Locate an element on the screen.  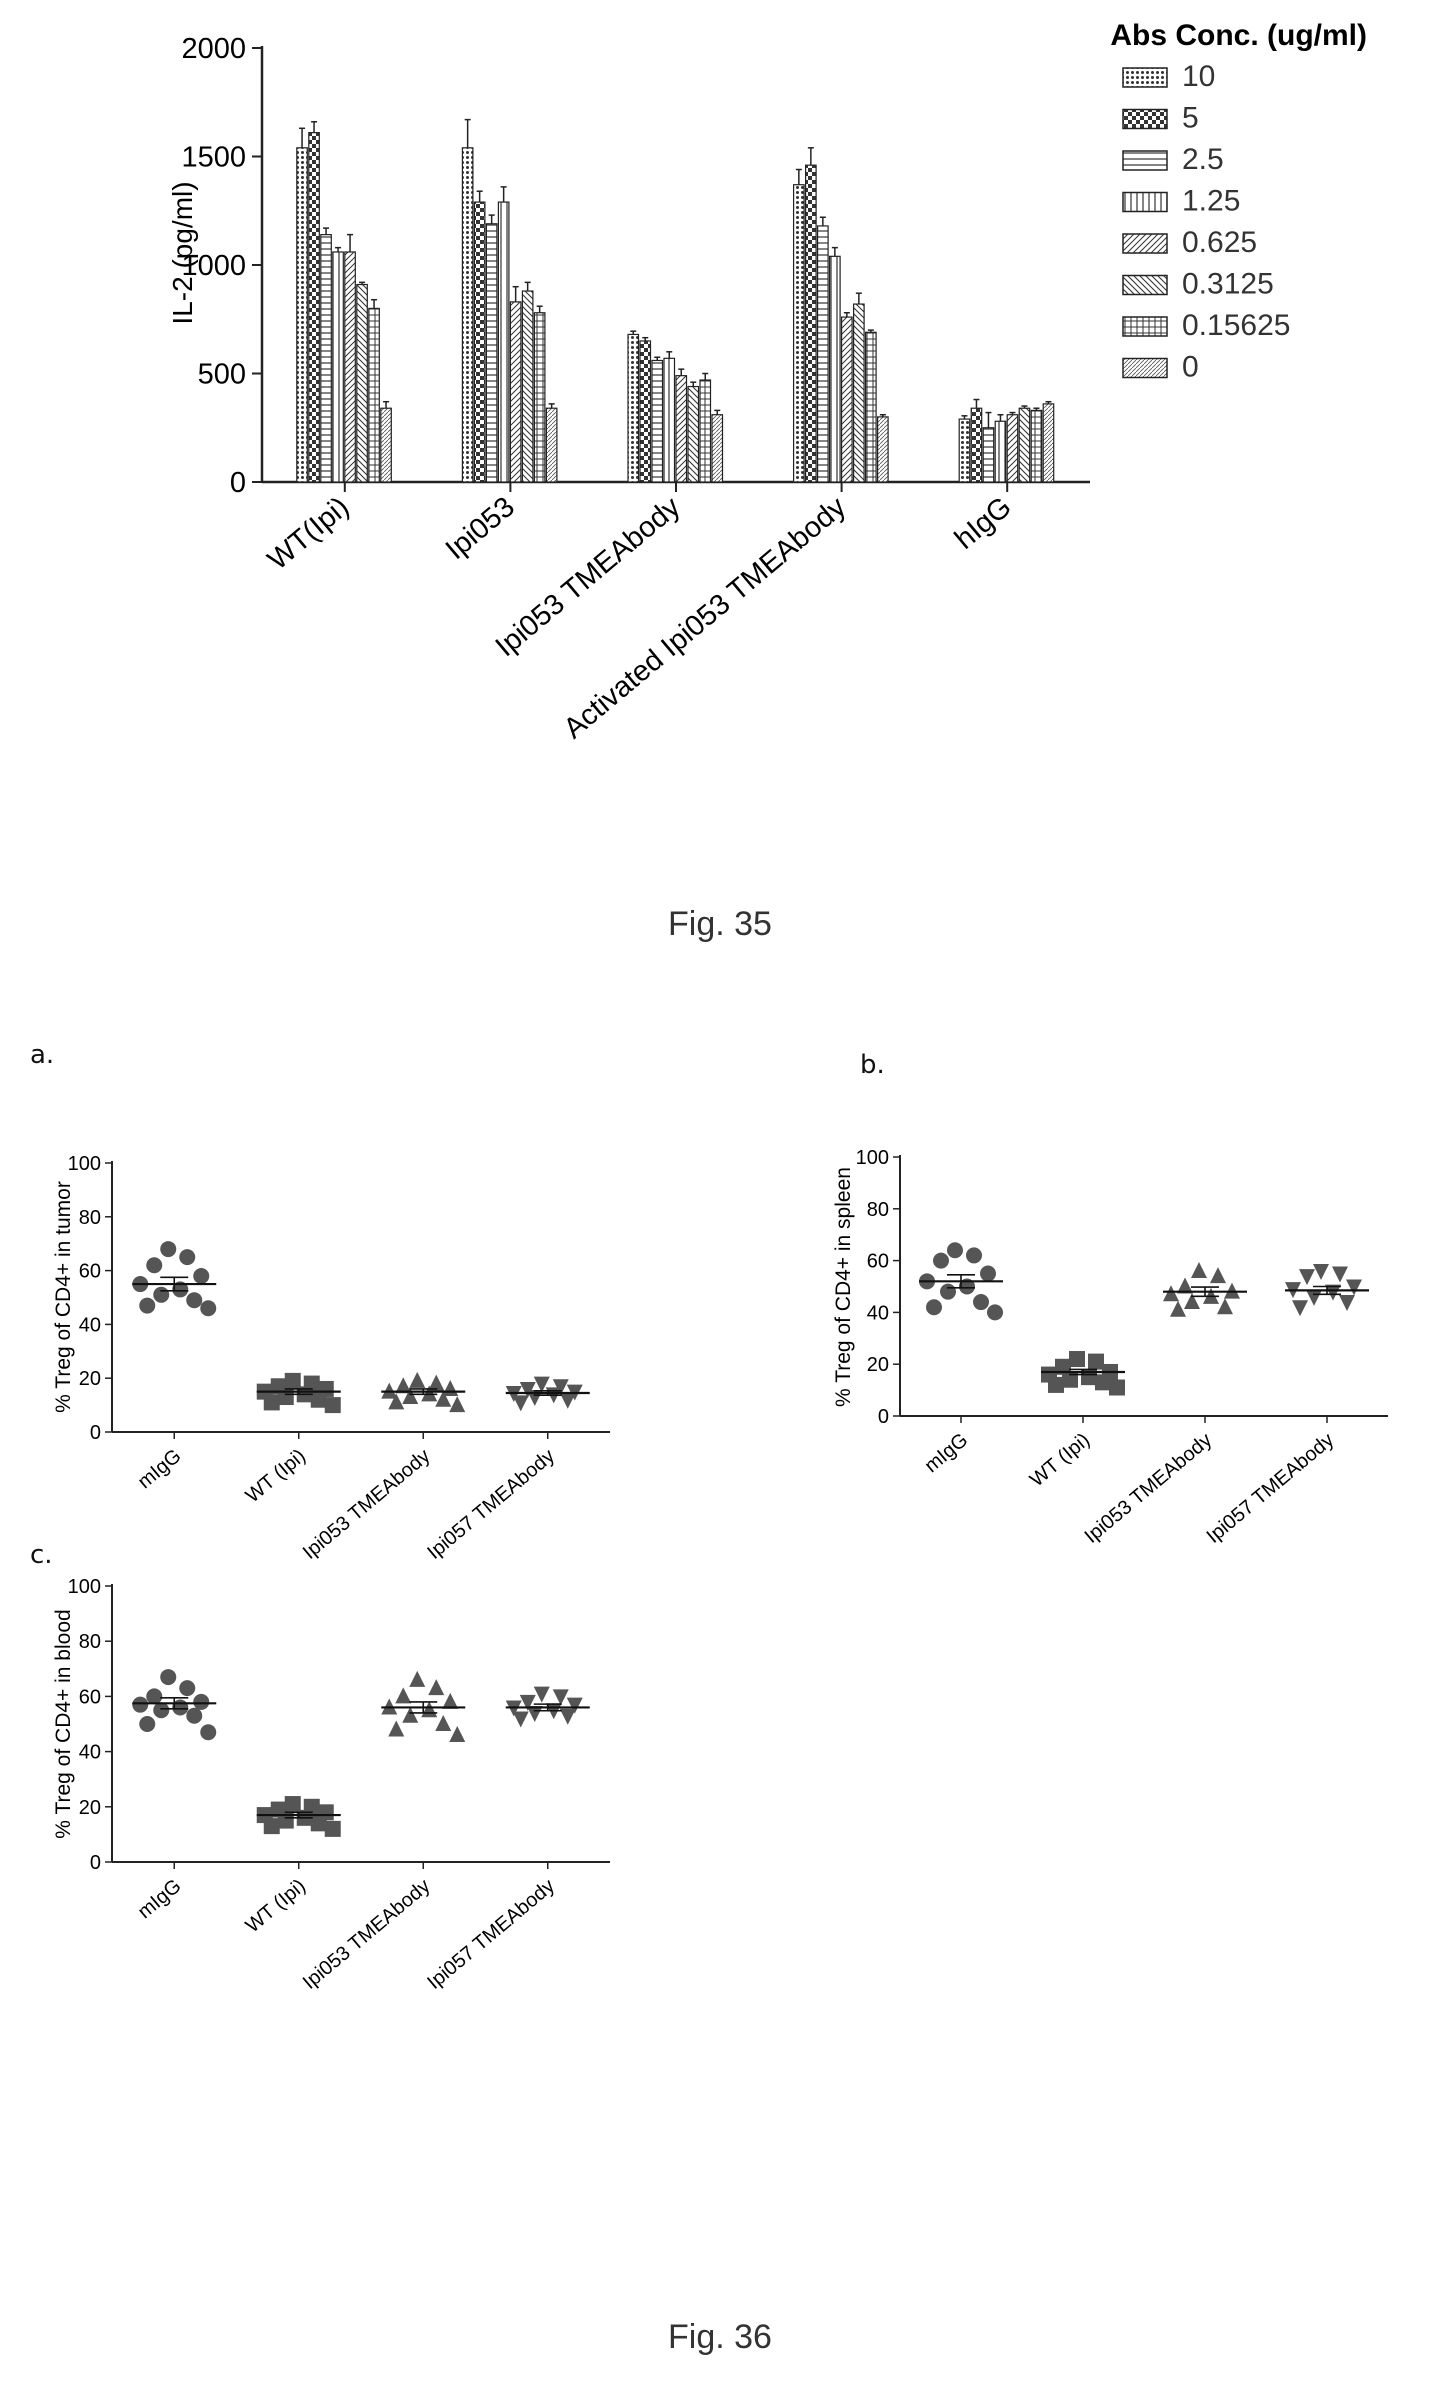
panel-b-label: b. is located at coordinates (872, 1065).